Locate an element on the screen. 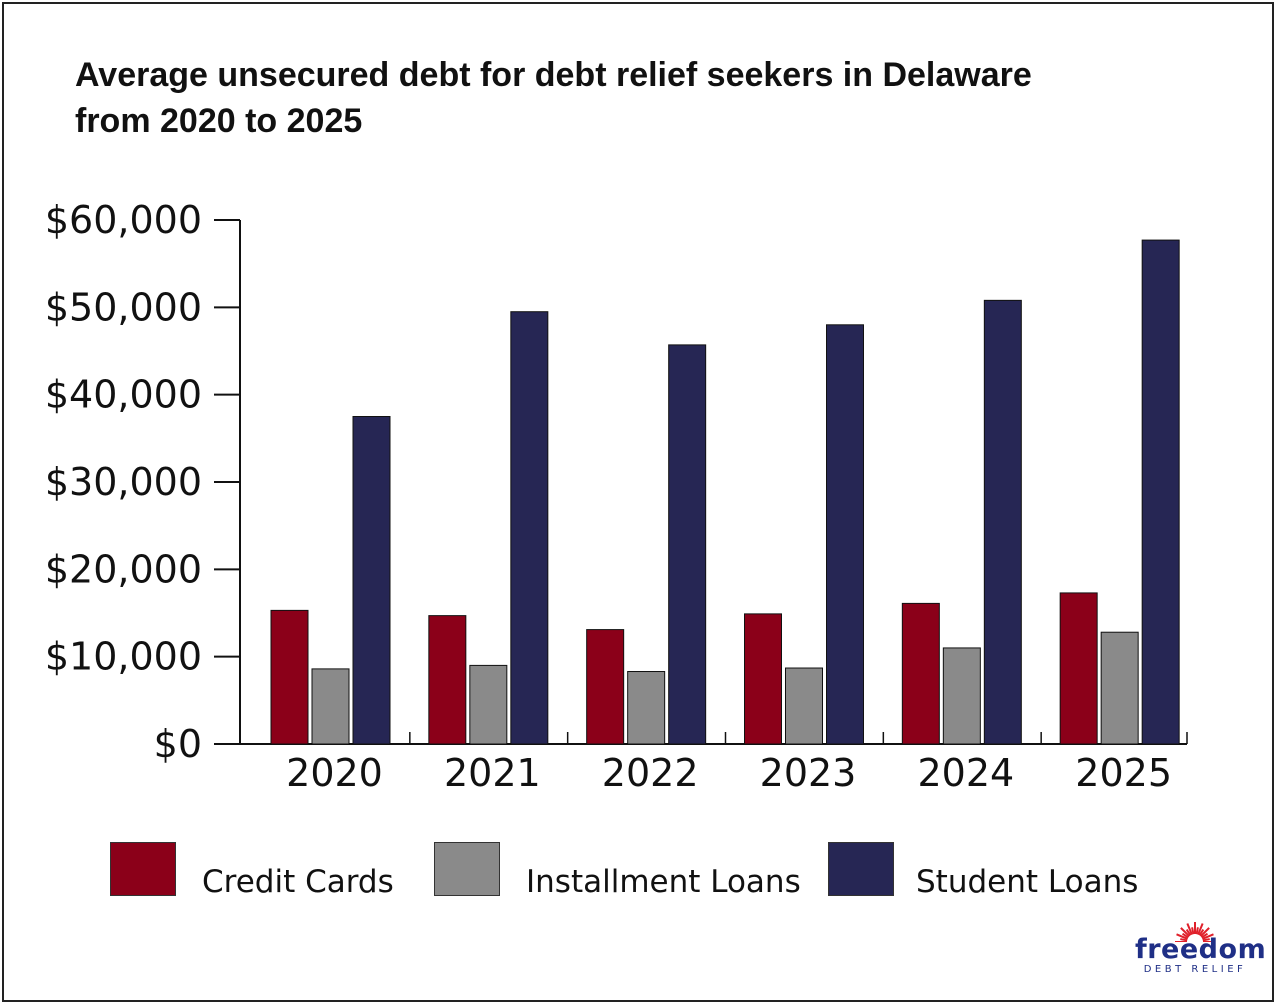 The width and height of the screenshot is (1280, 1006). logo-tagline: DEBT RELIEF is located at coordinates (1195, 969).